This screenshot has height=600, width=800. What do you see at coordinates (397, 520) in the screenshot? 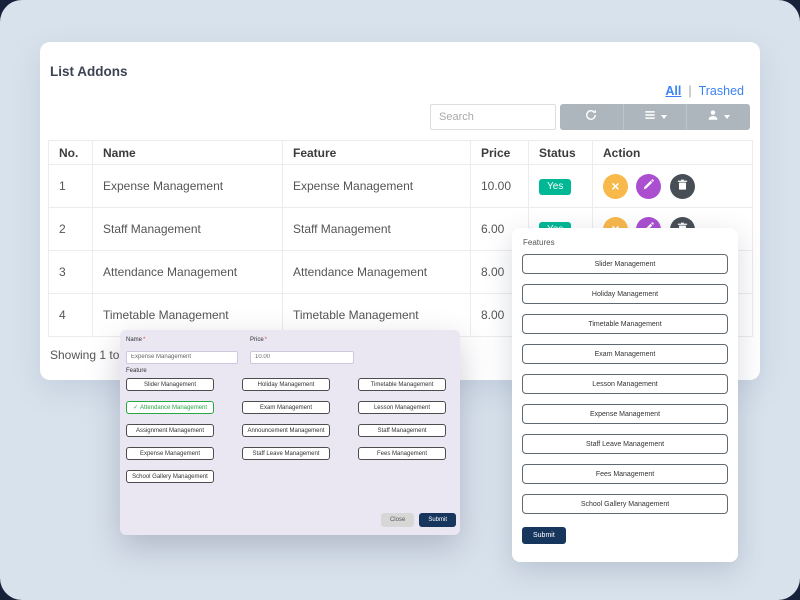
I see `close-button: Close` at bounding box center [397, 520].